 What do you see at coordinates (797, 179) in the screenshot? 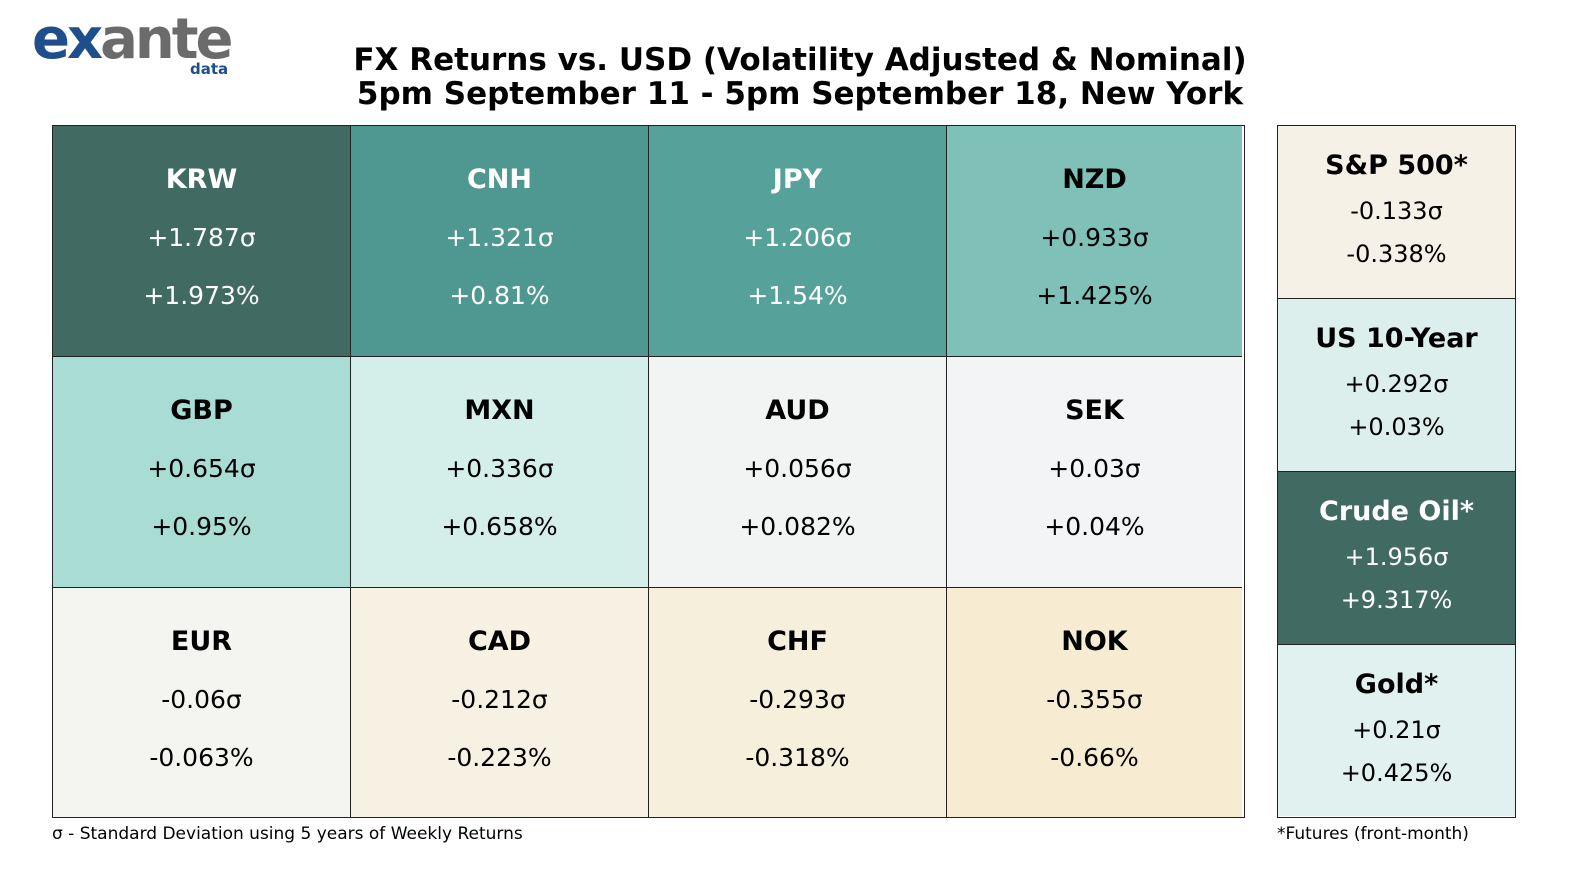
I see `fx-cell-currency-label: JPY` at bounding box center [797, 179].